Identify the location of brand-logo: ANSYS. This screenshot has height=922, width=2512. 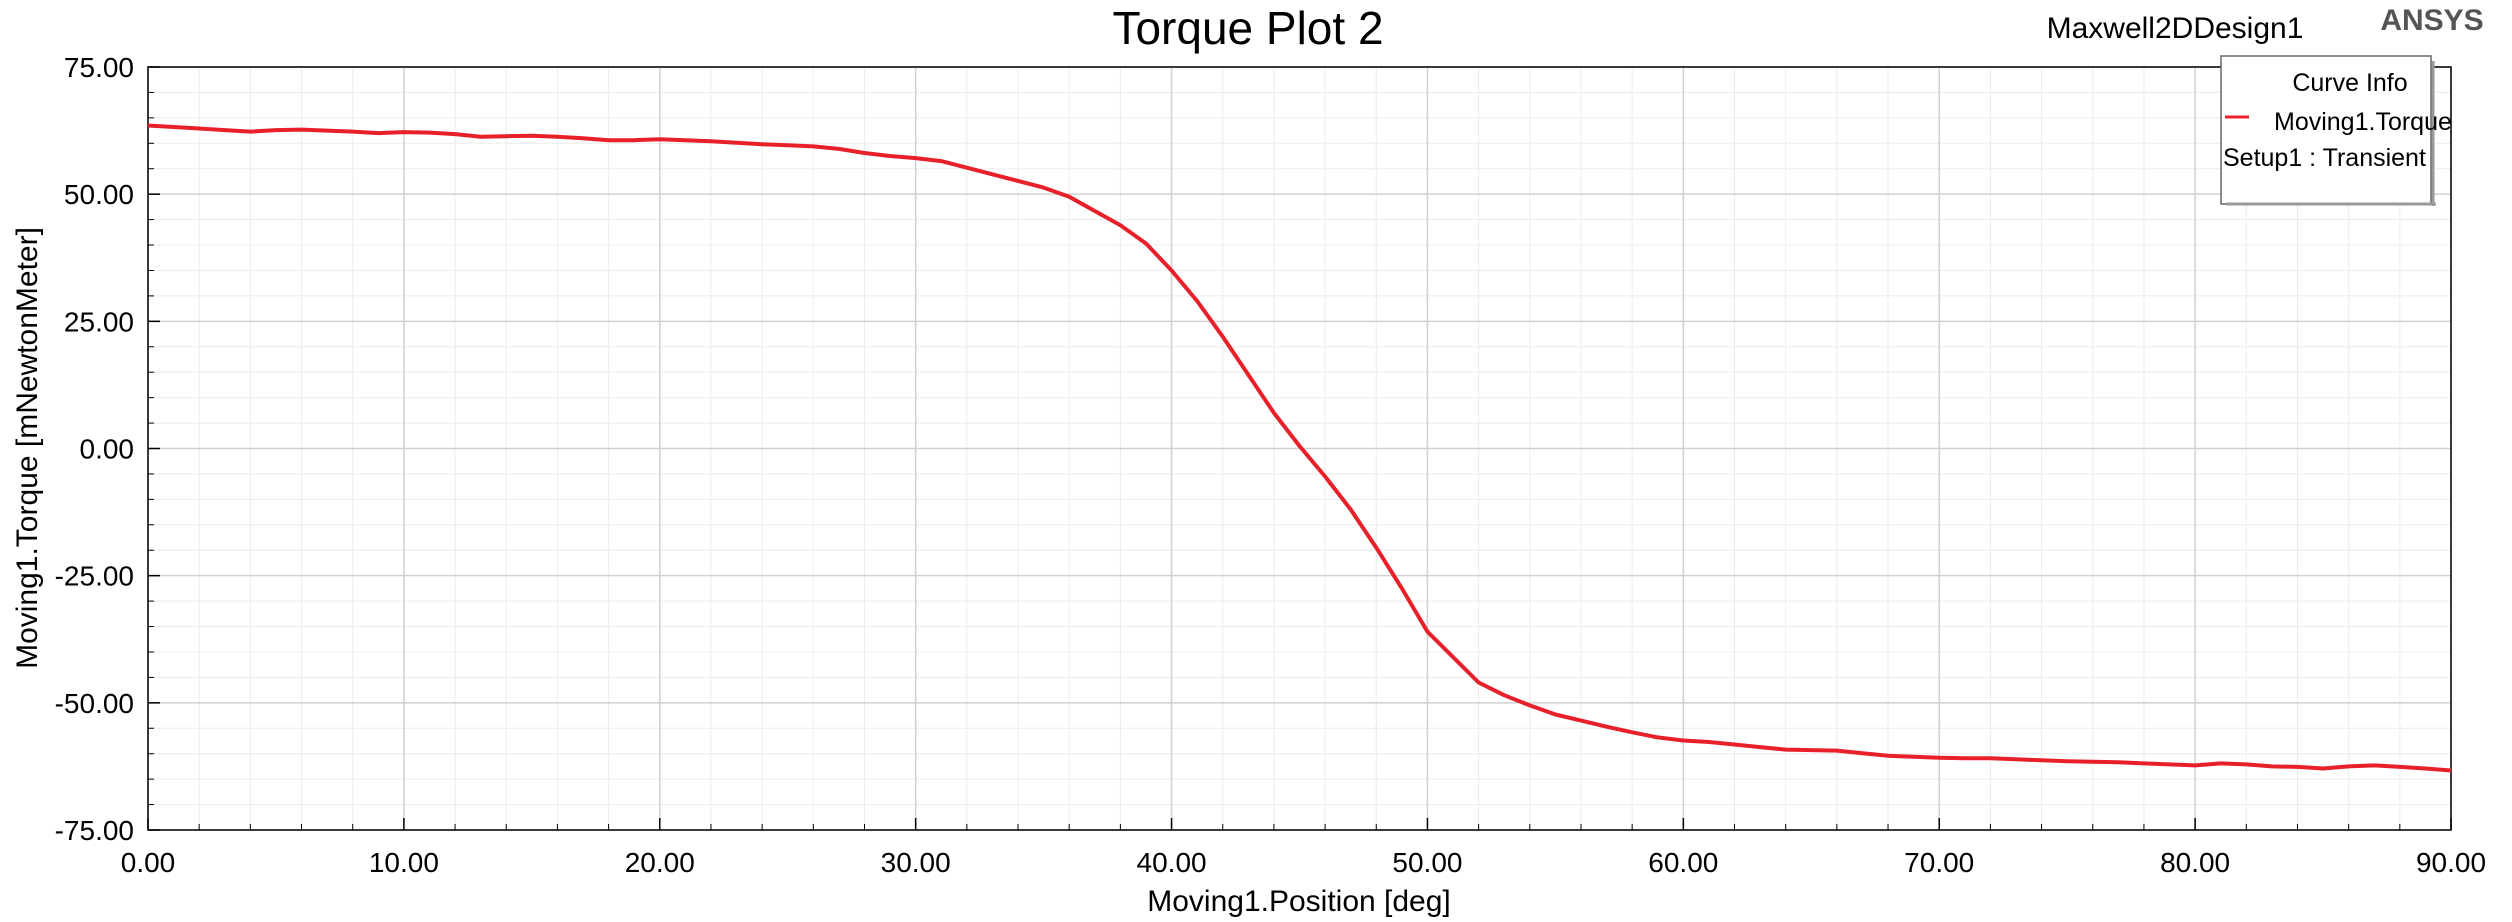
(2431, 20).